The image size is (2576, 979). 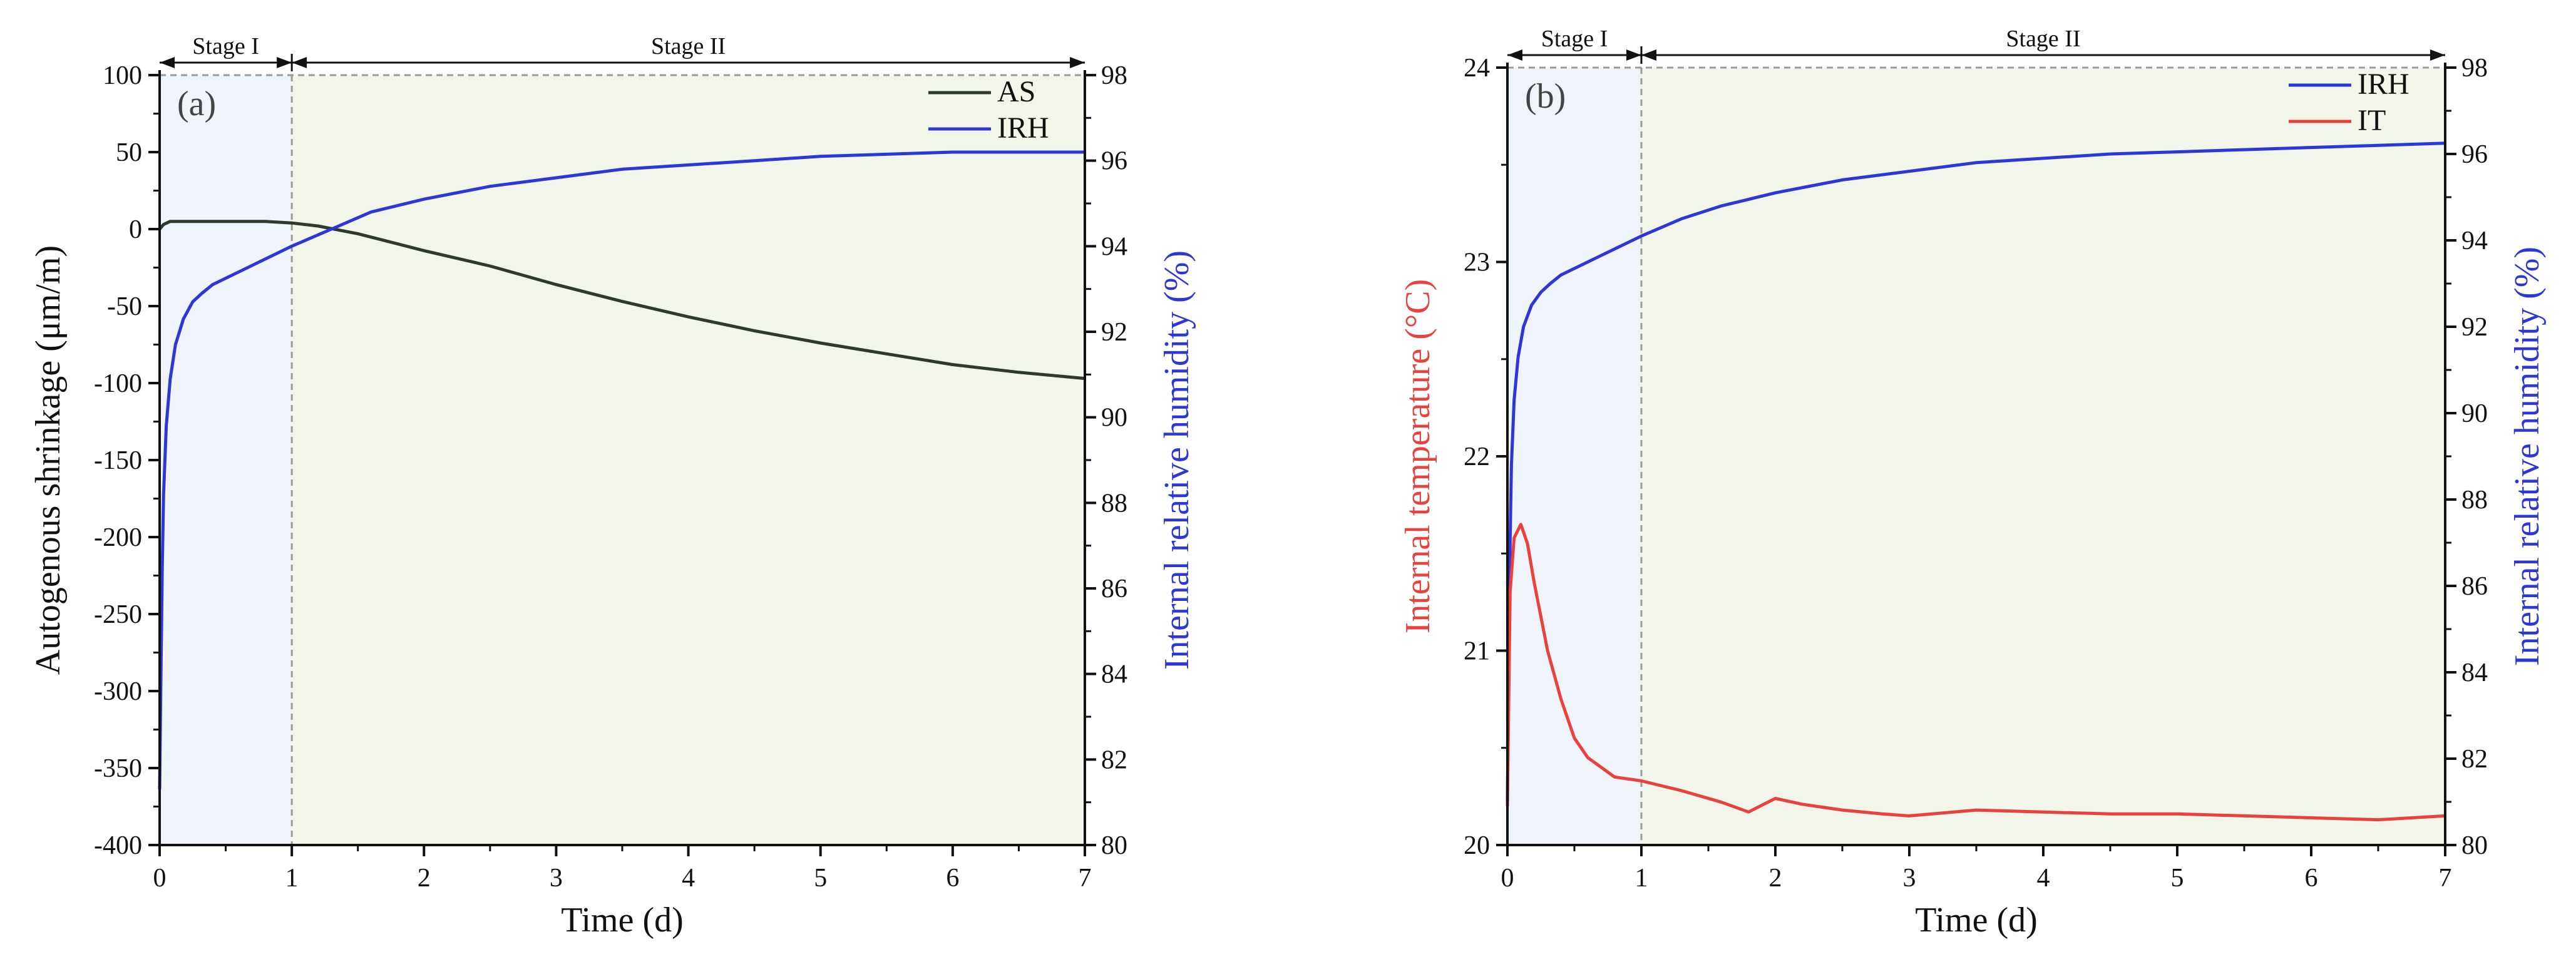 I want to click on legend-label-it: IT, so click(x=2372, y=120).